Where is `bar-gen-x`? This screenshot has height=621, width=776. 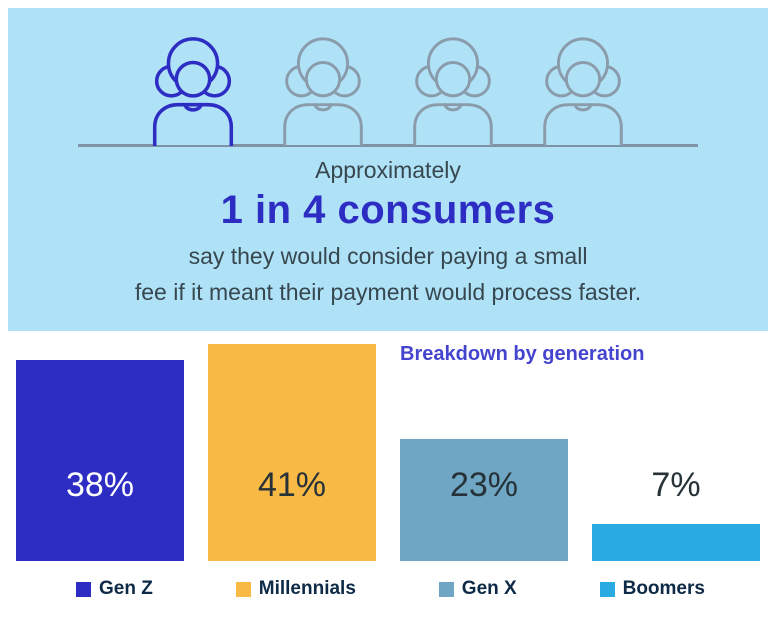 bar-gen-x is located at coordinates (484, 500).